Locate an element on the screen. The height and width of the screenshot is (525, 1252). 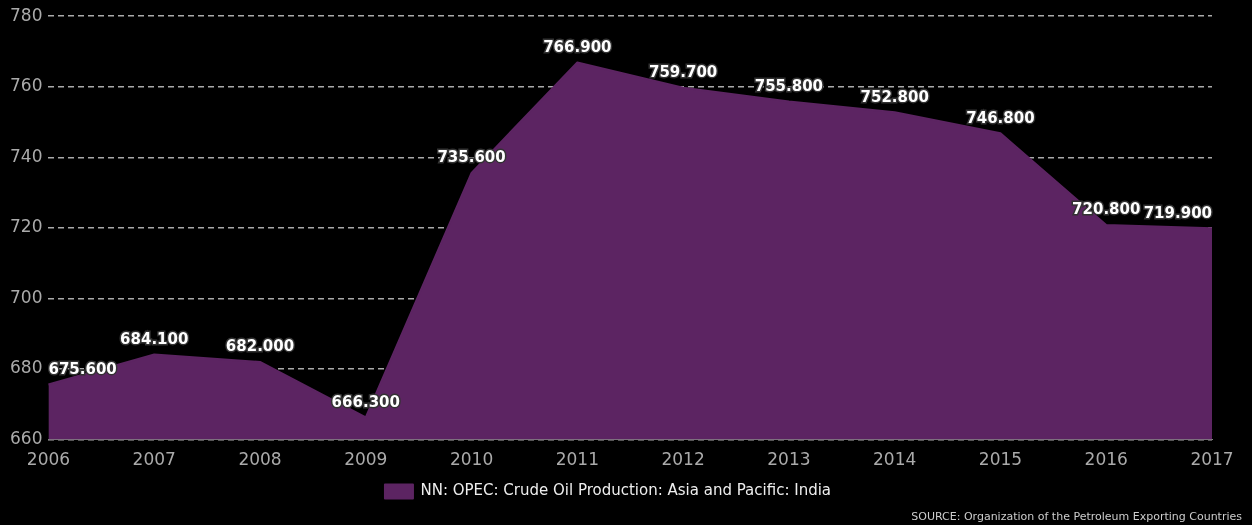
y-tick-label: 760 is located at coordinates (26, 85).